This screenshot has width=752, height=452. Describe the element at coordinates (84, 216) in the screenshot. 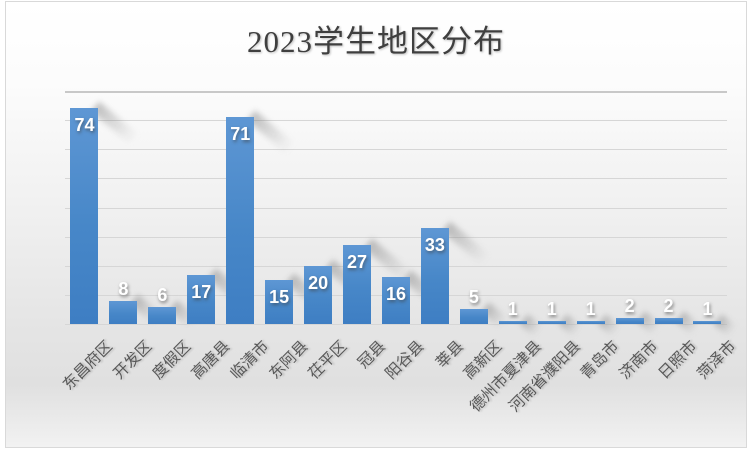

I see `bar: 74` at that location.